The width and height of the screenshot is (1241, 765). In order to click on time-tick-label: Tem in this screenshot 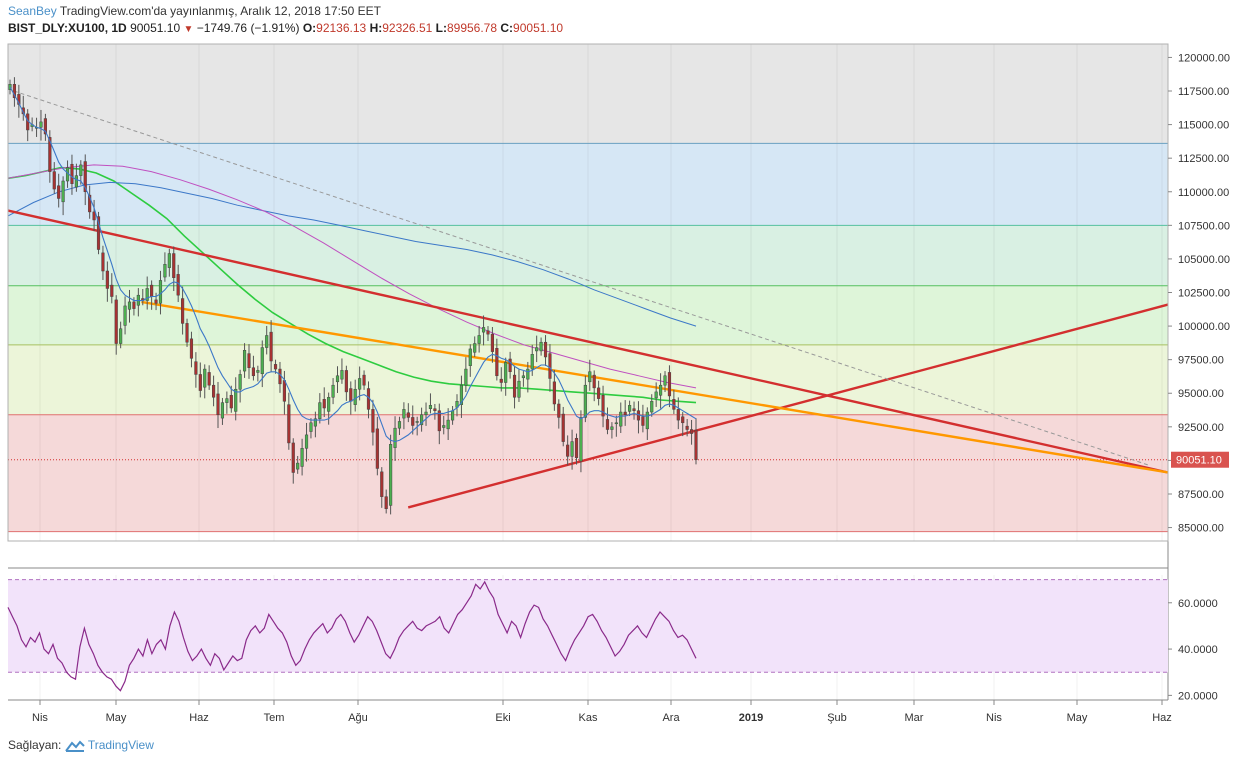, I will do `click(274, 718)`.